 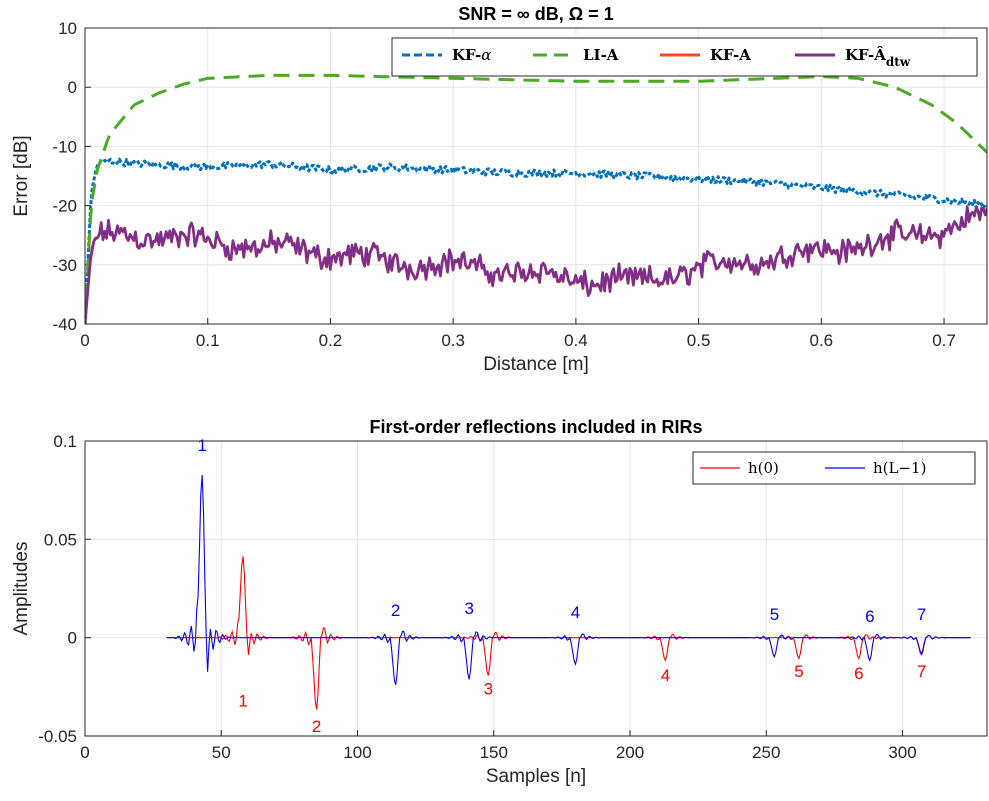 I want to click on x-tick-label: 0.4, so click(x=576, y=340).